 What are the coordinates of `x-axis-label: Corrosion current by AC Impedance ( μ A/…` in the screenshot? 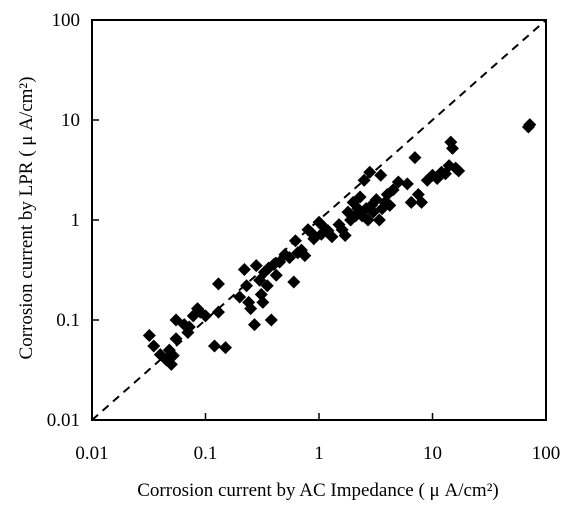 It's located at (317, 490).